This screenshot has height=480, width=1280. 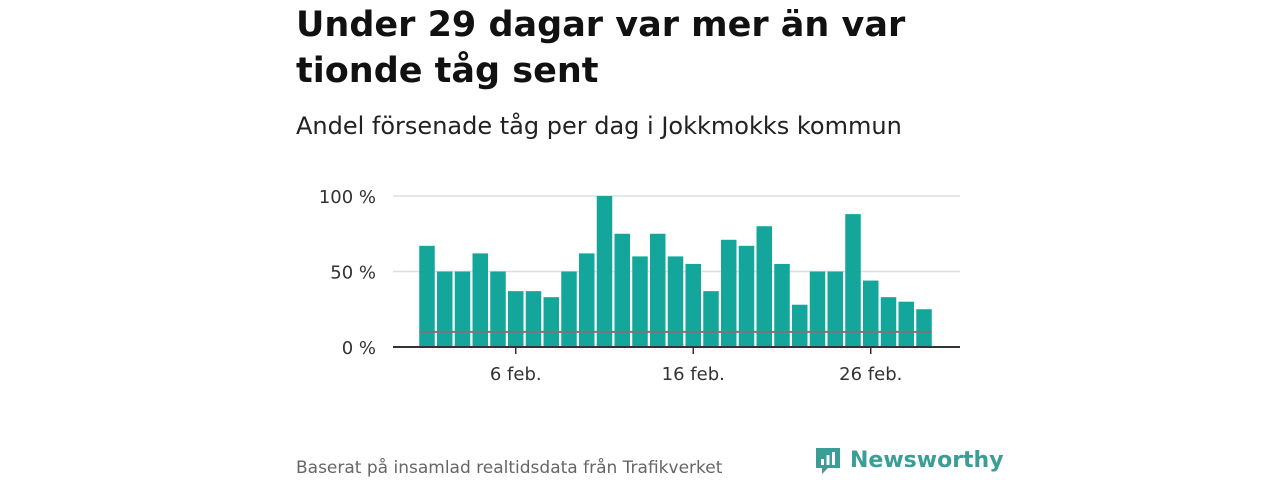 I want to click on y-tick-label: 50 %, so click(x=353, y=273).